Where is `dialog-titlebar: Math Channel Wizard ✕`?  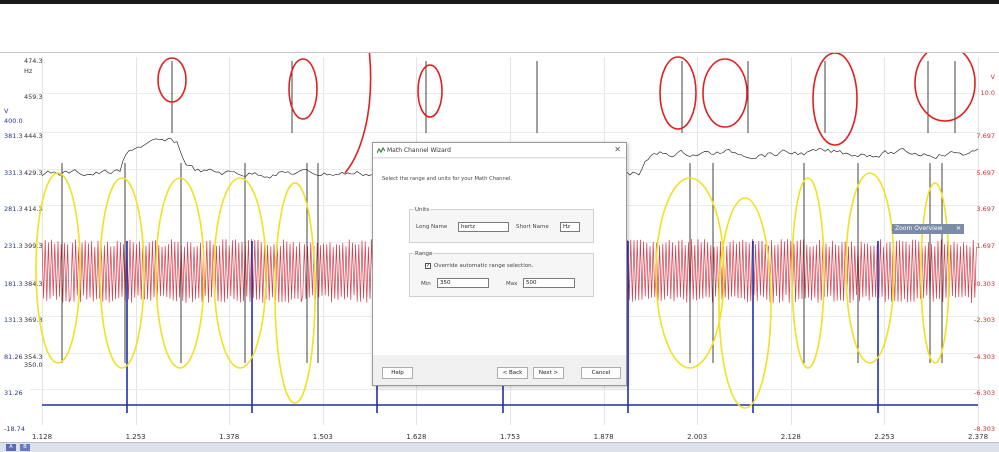 dialog-titlebar: Math Channel Wizard ✕ is located at coordinates (499, 150).